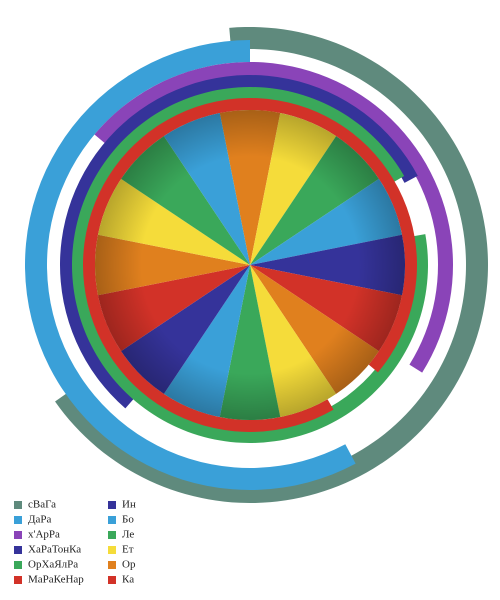 This screenshot has height=600, width=500. What do you see at coordinates (129, 565) in the screenshot?
I see `legend-label: Ор` at bounding box center [129, 565].